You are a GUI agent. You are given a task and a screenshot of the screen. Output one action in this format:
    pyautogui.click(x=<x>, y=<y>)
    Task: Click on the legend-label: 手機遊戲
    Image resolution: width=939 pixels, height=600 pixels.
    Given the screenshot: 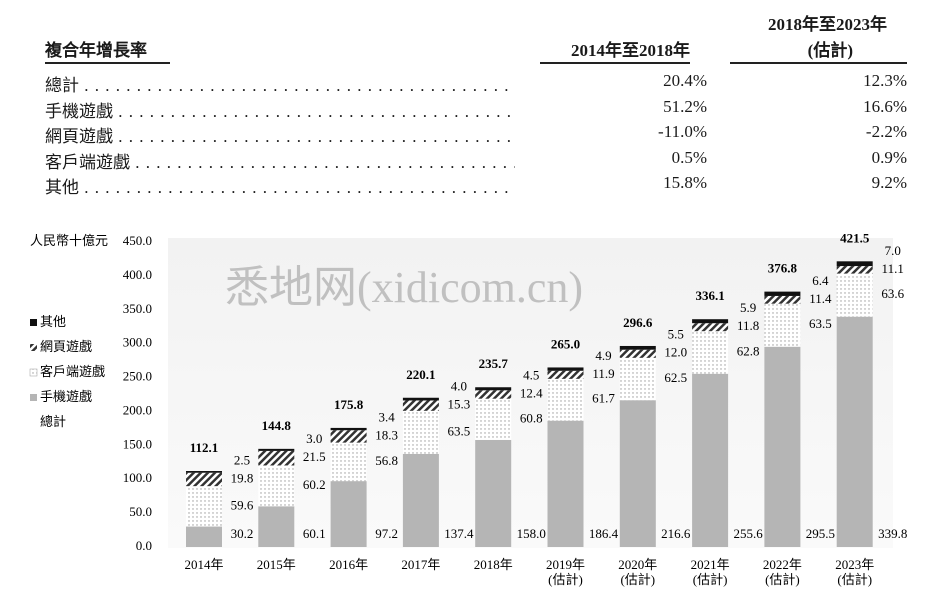 What is the action you would take?
    pyautogui.click(x=66, y=396)
    